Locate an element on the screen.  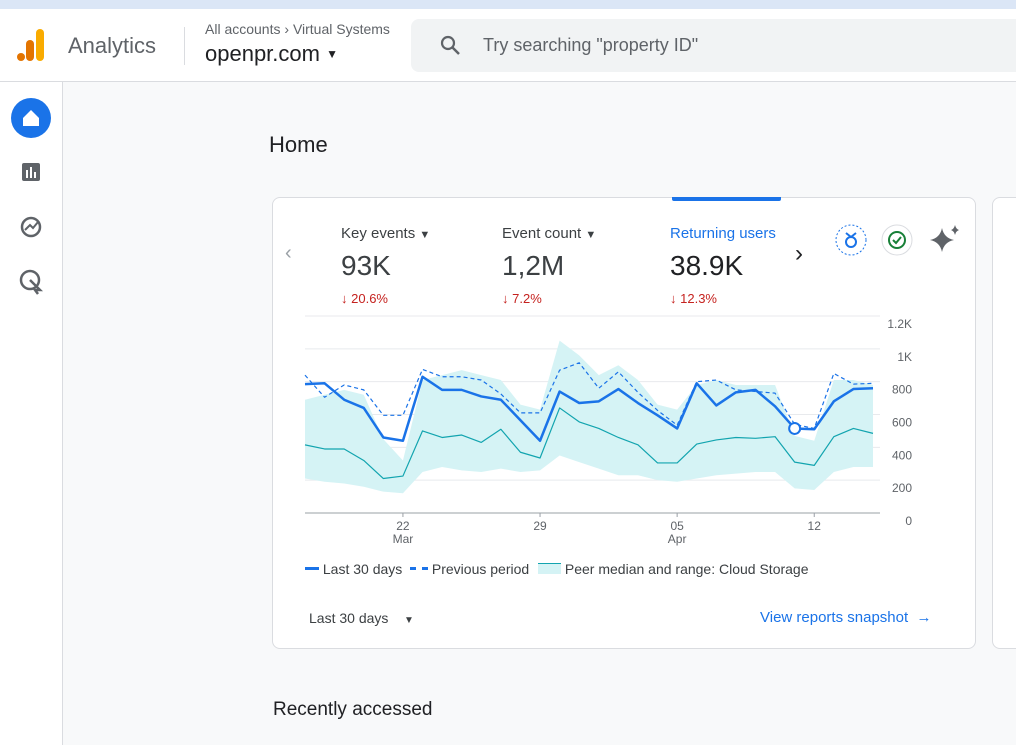
metric-value: 38.9K is located at coordinates (707, 265).